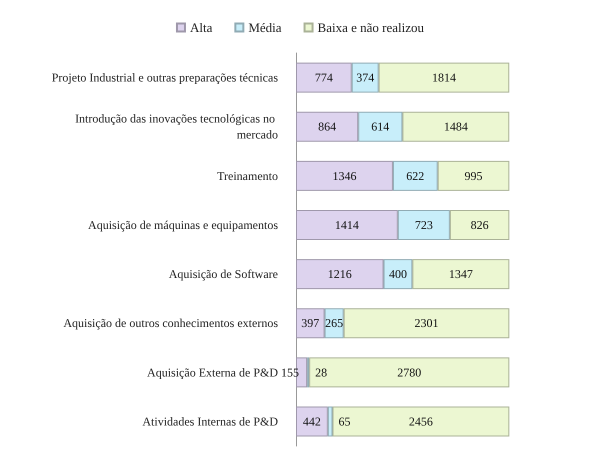  I want to click on data-label: 1346, so click(344, 175).